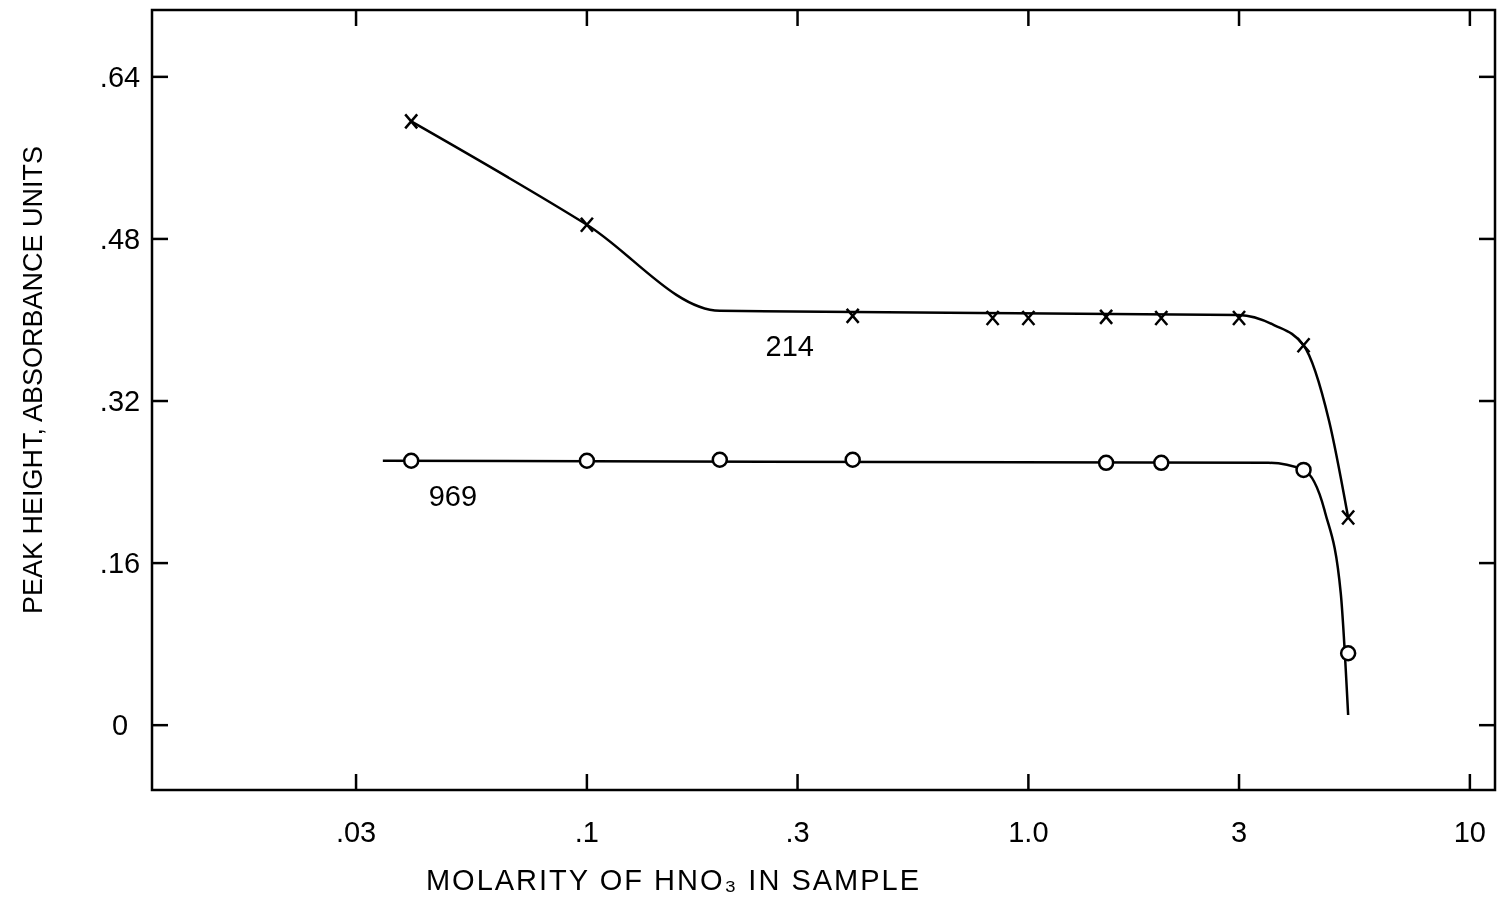 The image size is (1504, 905). I want to click on series-label: 214, so click(789, 345).